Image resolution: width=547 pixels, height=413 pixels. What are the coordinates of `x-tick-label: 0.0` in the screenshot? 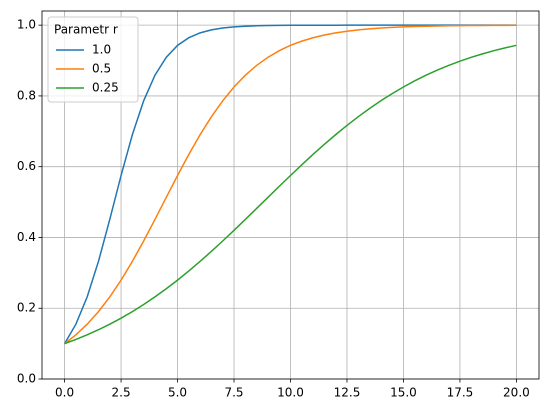 It's located at (64, 393).